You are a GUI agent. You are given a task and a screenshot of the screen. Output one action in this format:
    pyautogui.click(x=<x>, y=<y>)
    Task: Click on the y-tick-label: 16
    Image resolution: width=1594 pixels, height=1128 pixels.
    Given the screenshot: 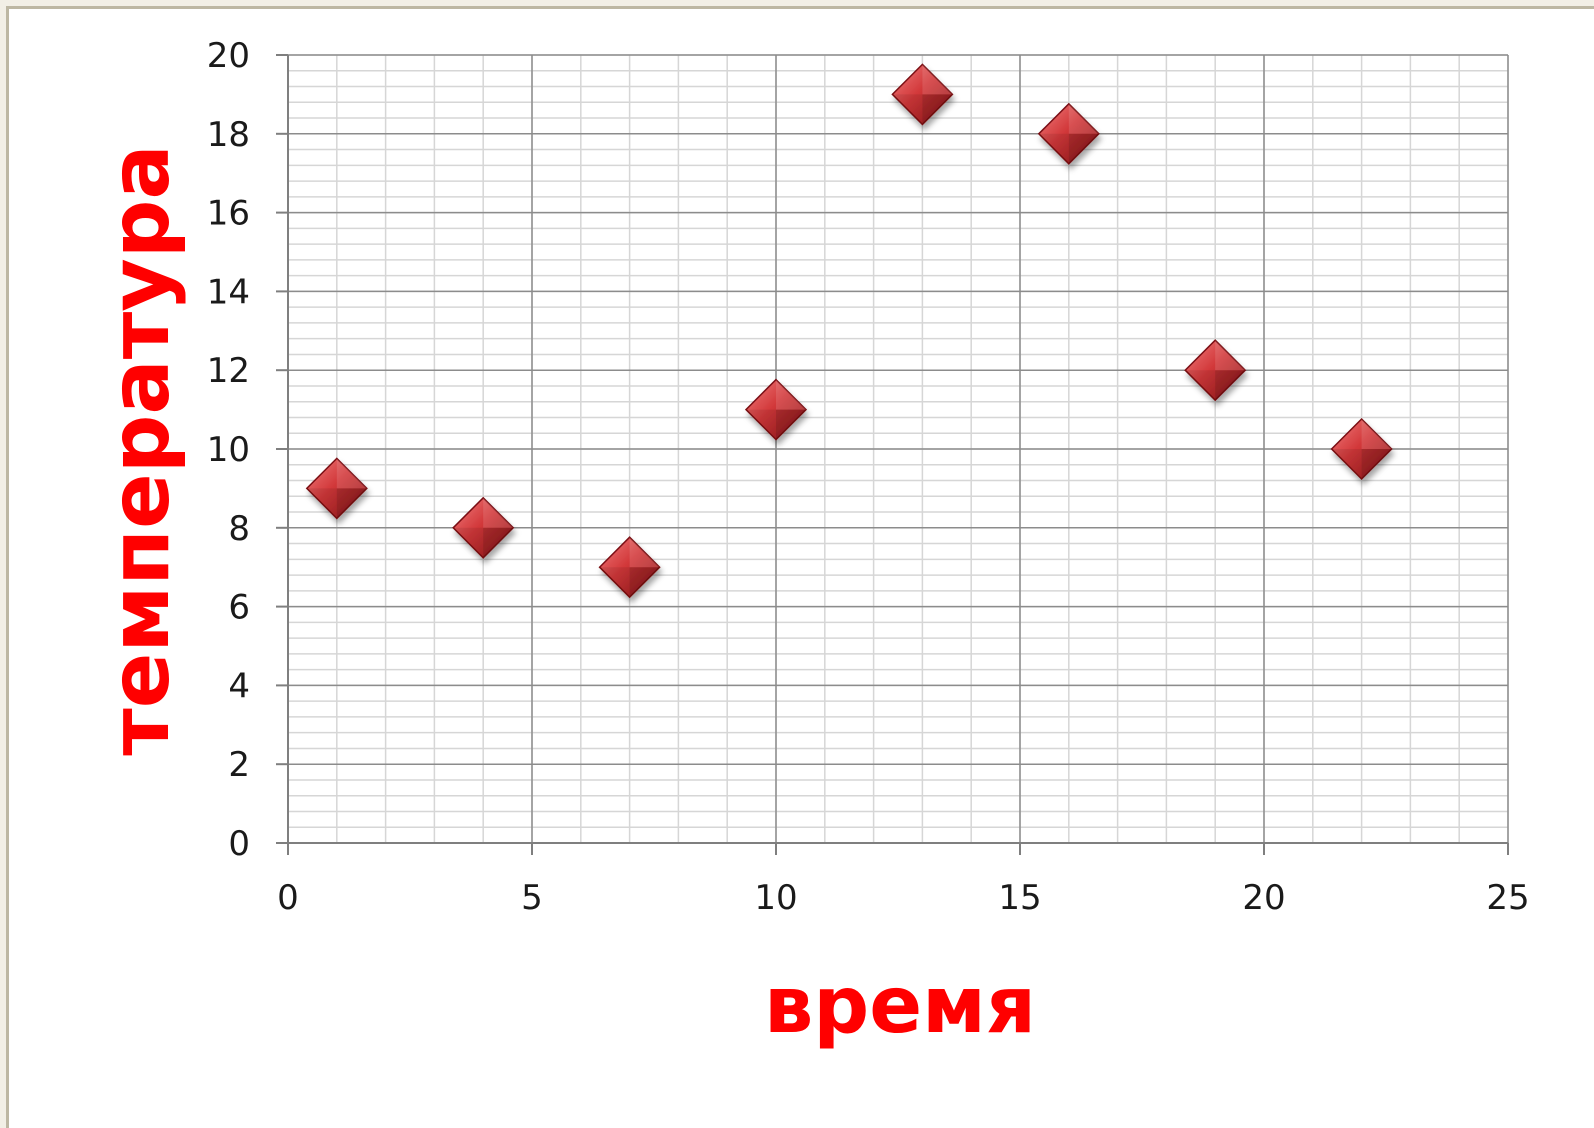 What is the action you would take?
    pyautogui.click(x=228, y=214)
    